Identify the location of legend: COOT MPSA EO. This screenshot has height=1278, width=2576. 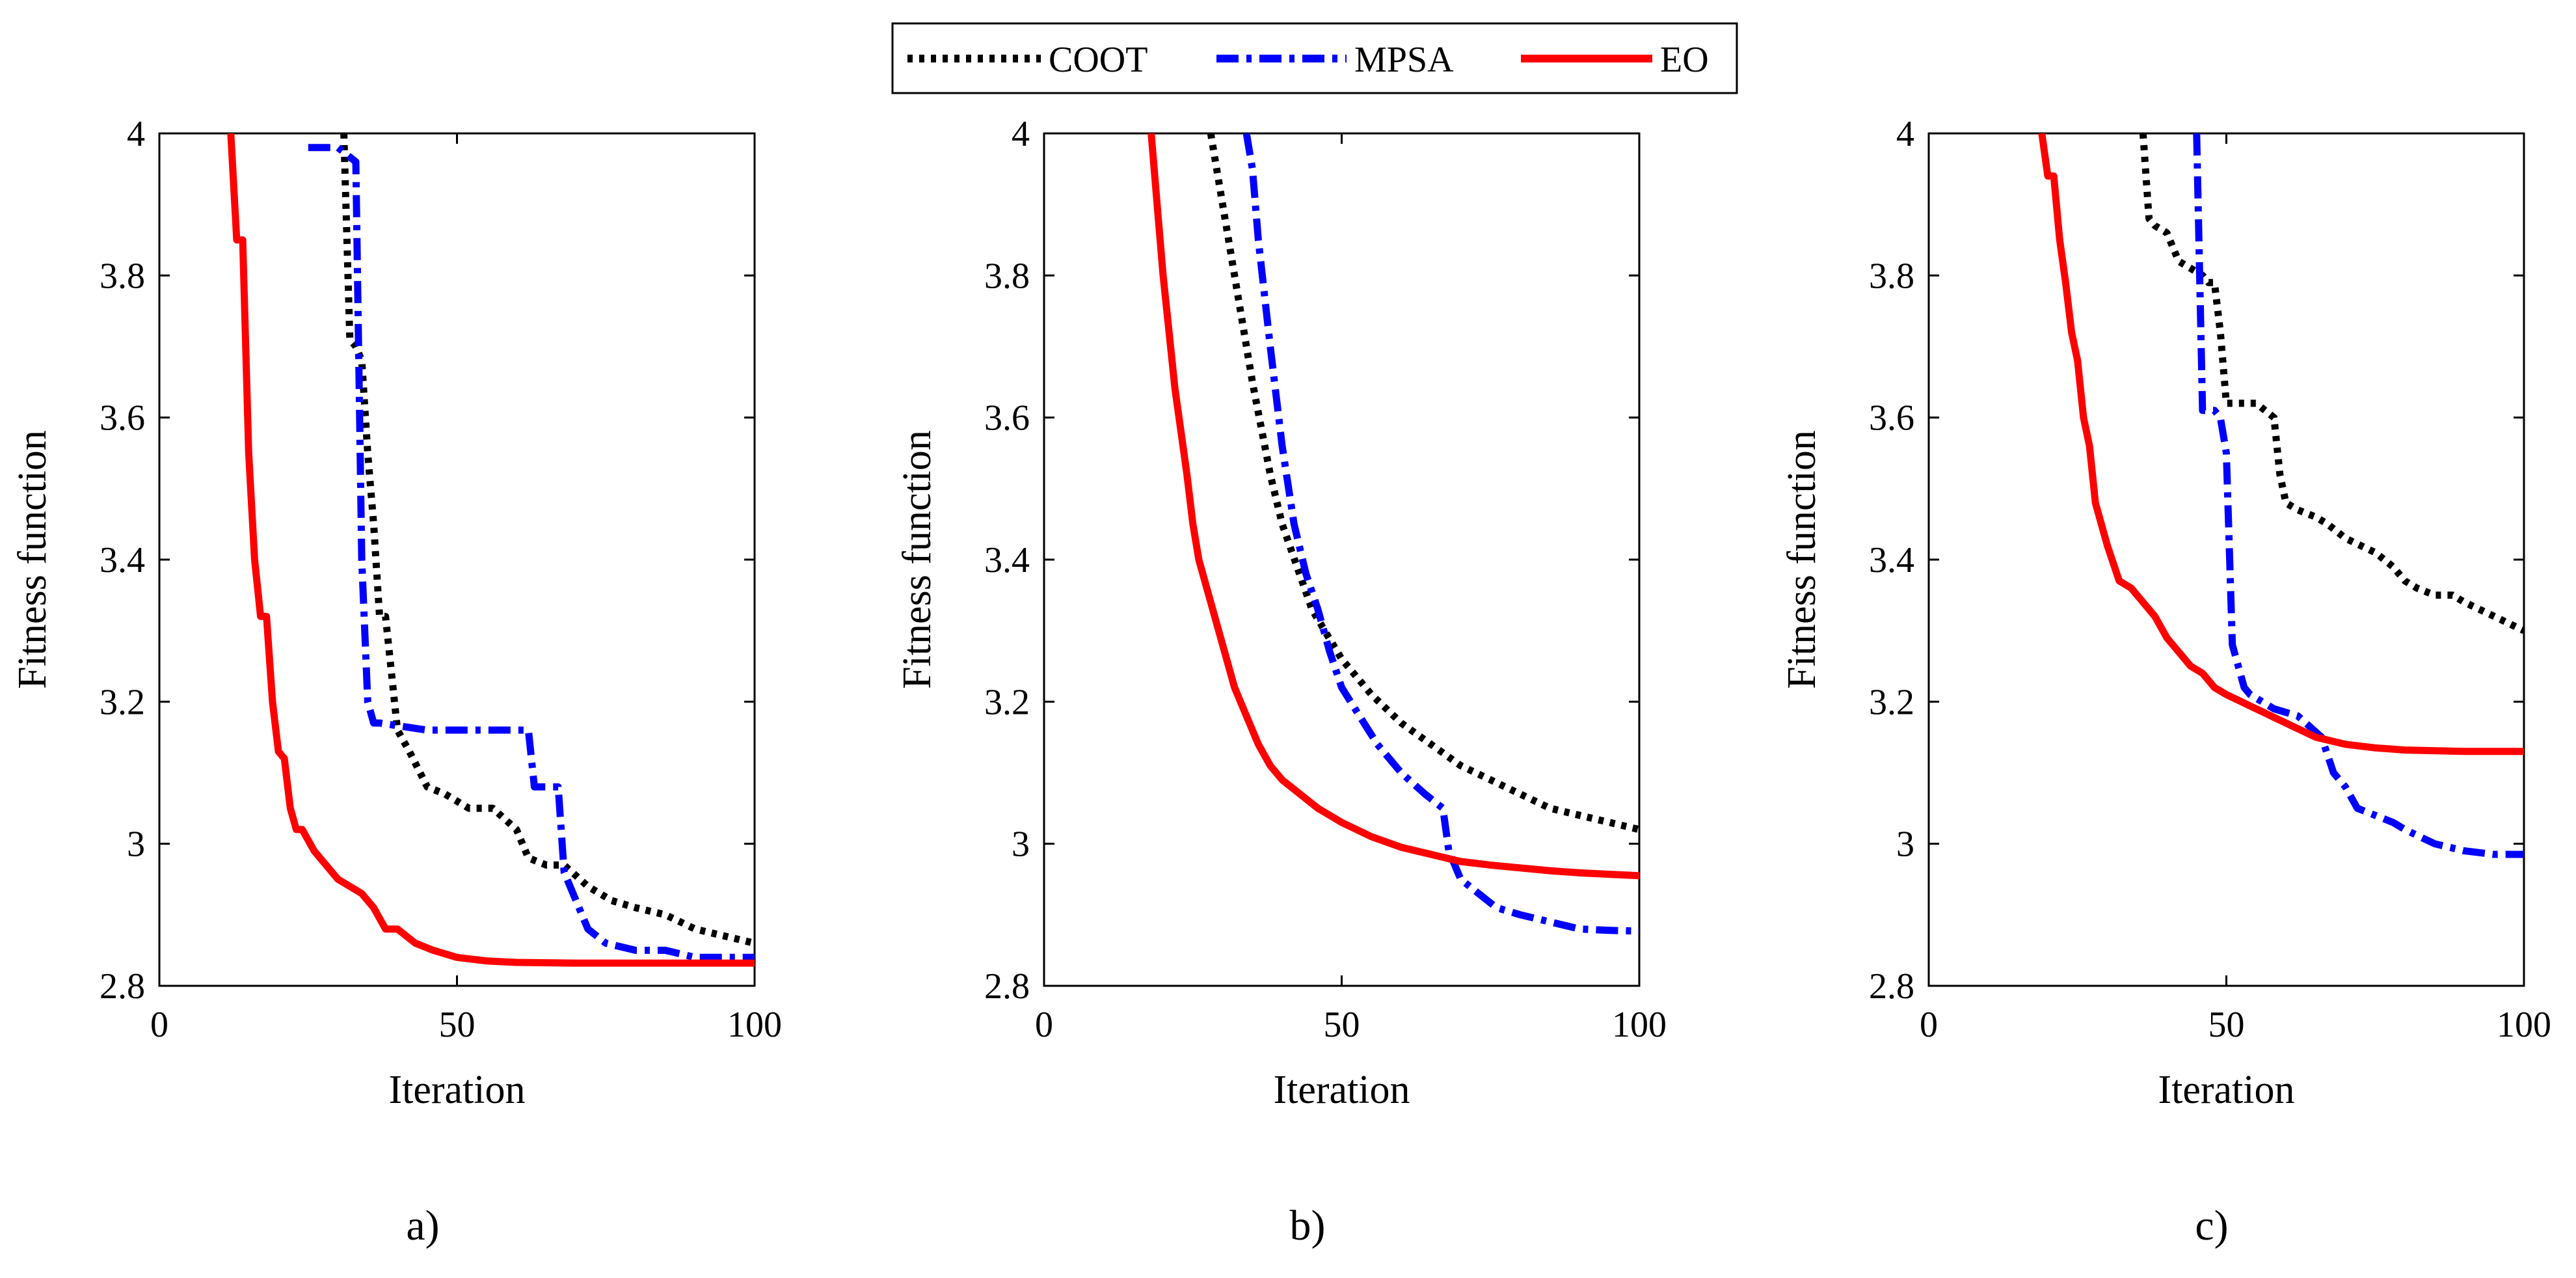
(1314, 58).